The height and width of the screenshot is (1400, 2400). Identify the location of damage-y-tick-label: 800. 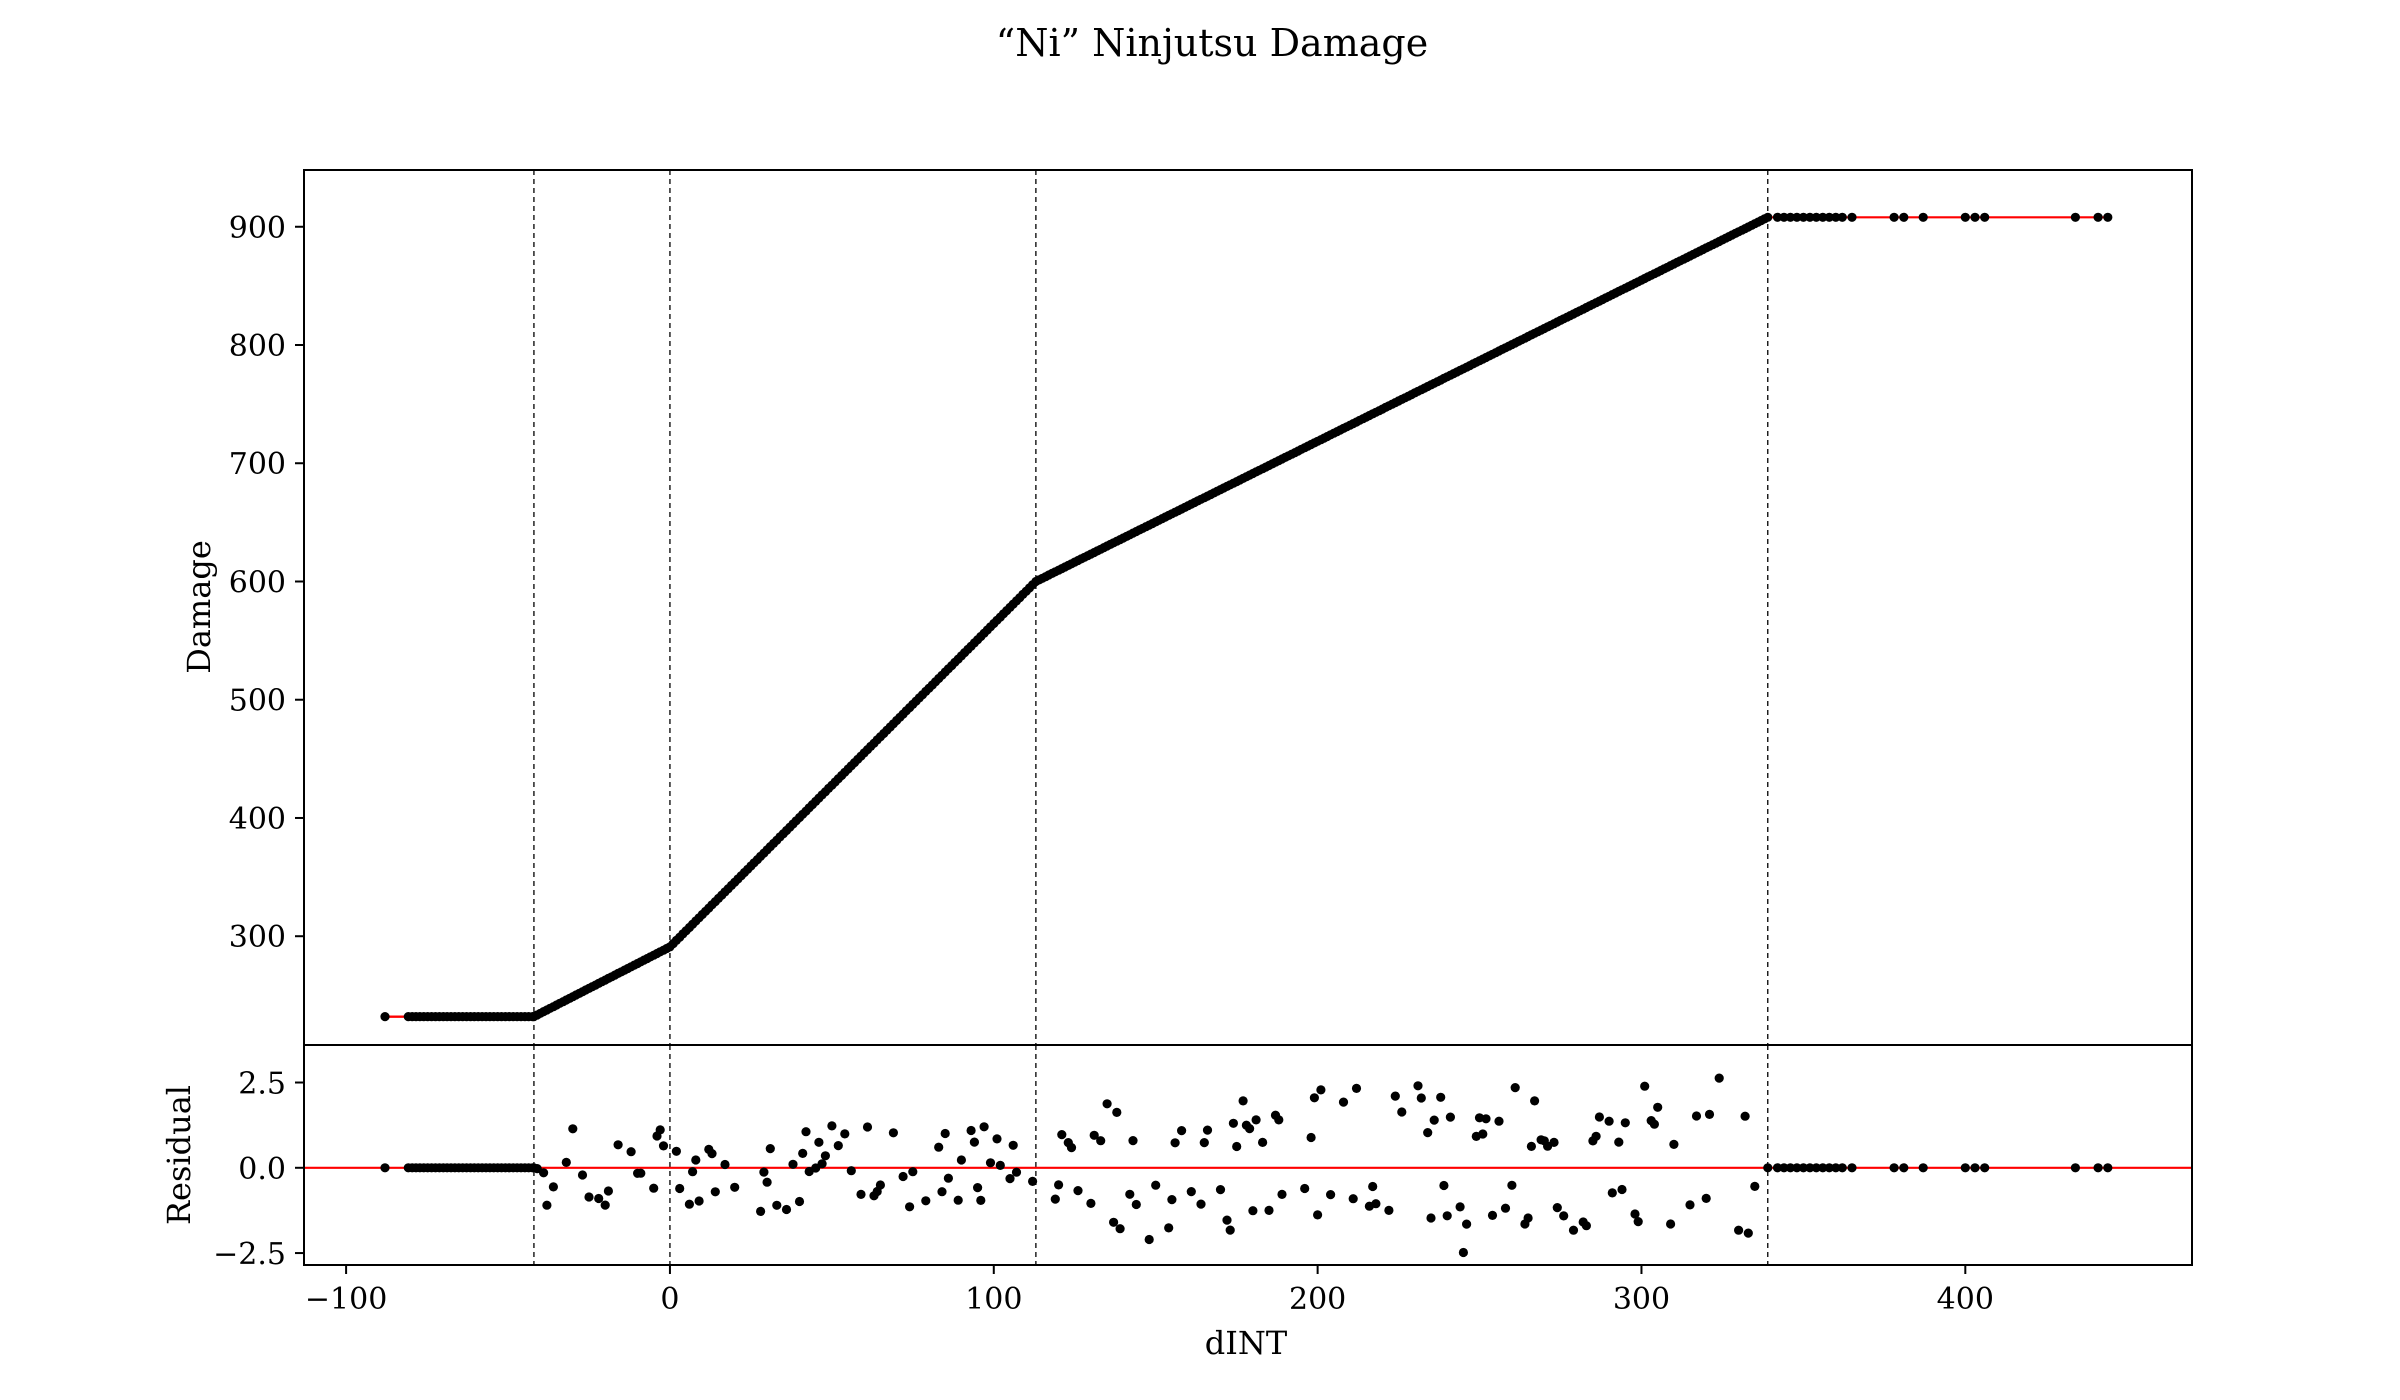
(257, 346).